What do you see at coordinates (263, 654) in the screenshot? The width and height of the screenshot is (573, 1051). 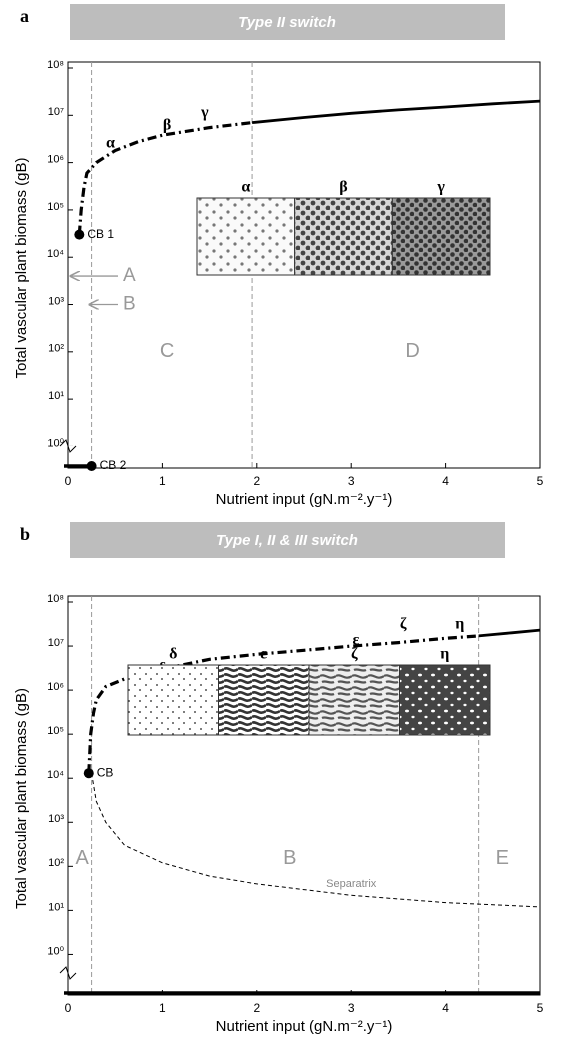 I see `inset-label: ε` at bounding box center [263, 654].